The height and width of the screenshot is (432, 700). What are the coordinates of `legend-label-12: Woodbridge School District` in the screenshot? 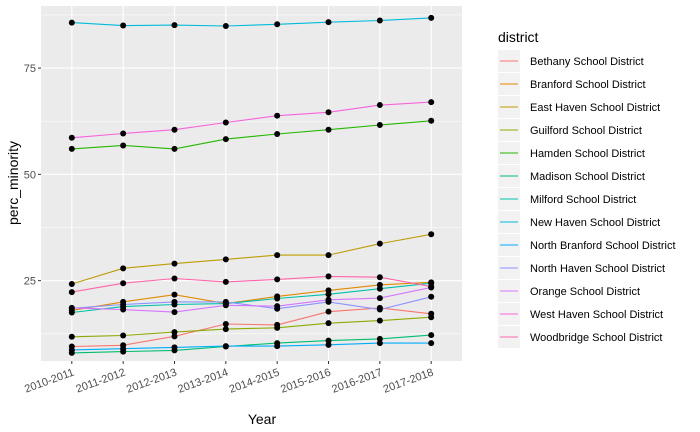 It's located at (596, 338).